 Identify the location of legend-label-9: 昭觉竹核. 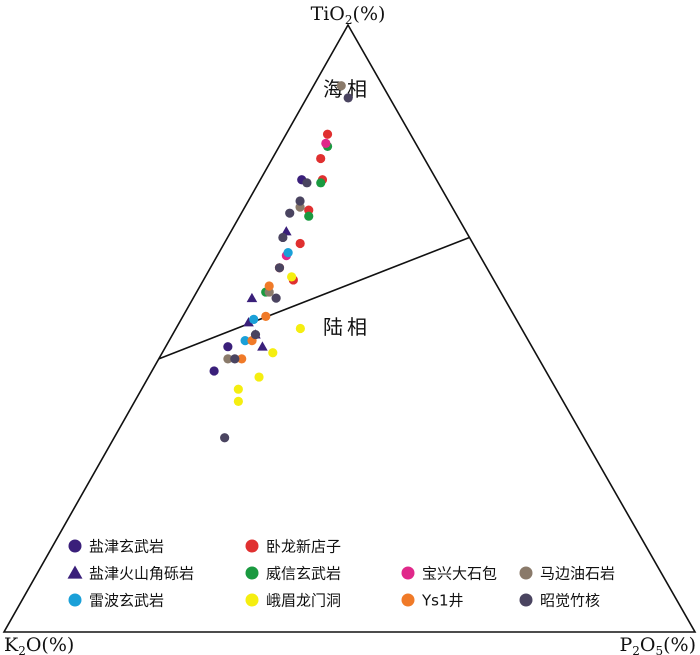
(570, 601).